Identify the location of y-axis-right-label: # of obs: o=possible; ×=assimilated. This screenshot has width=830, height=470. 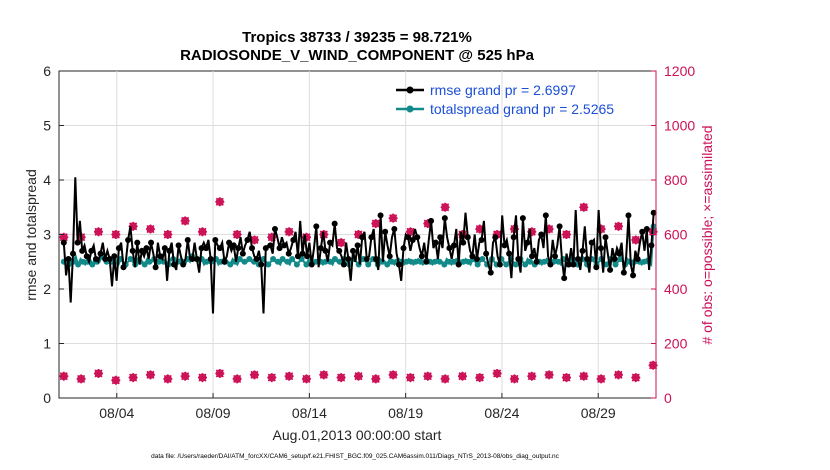
(707, 234).